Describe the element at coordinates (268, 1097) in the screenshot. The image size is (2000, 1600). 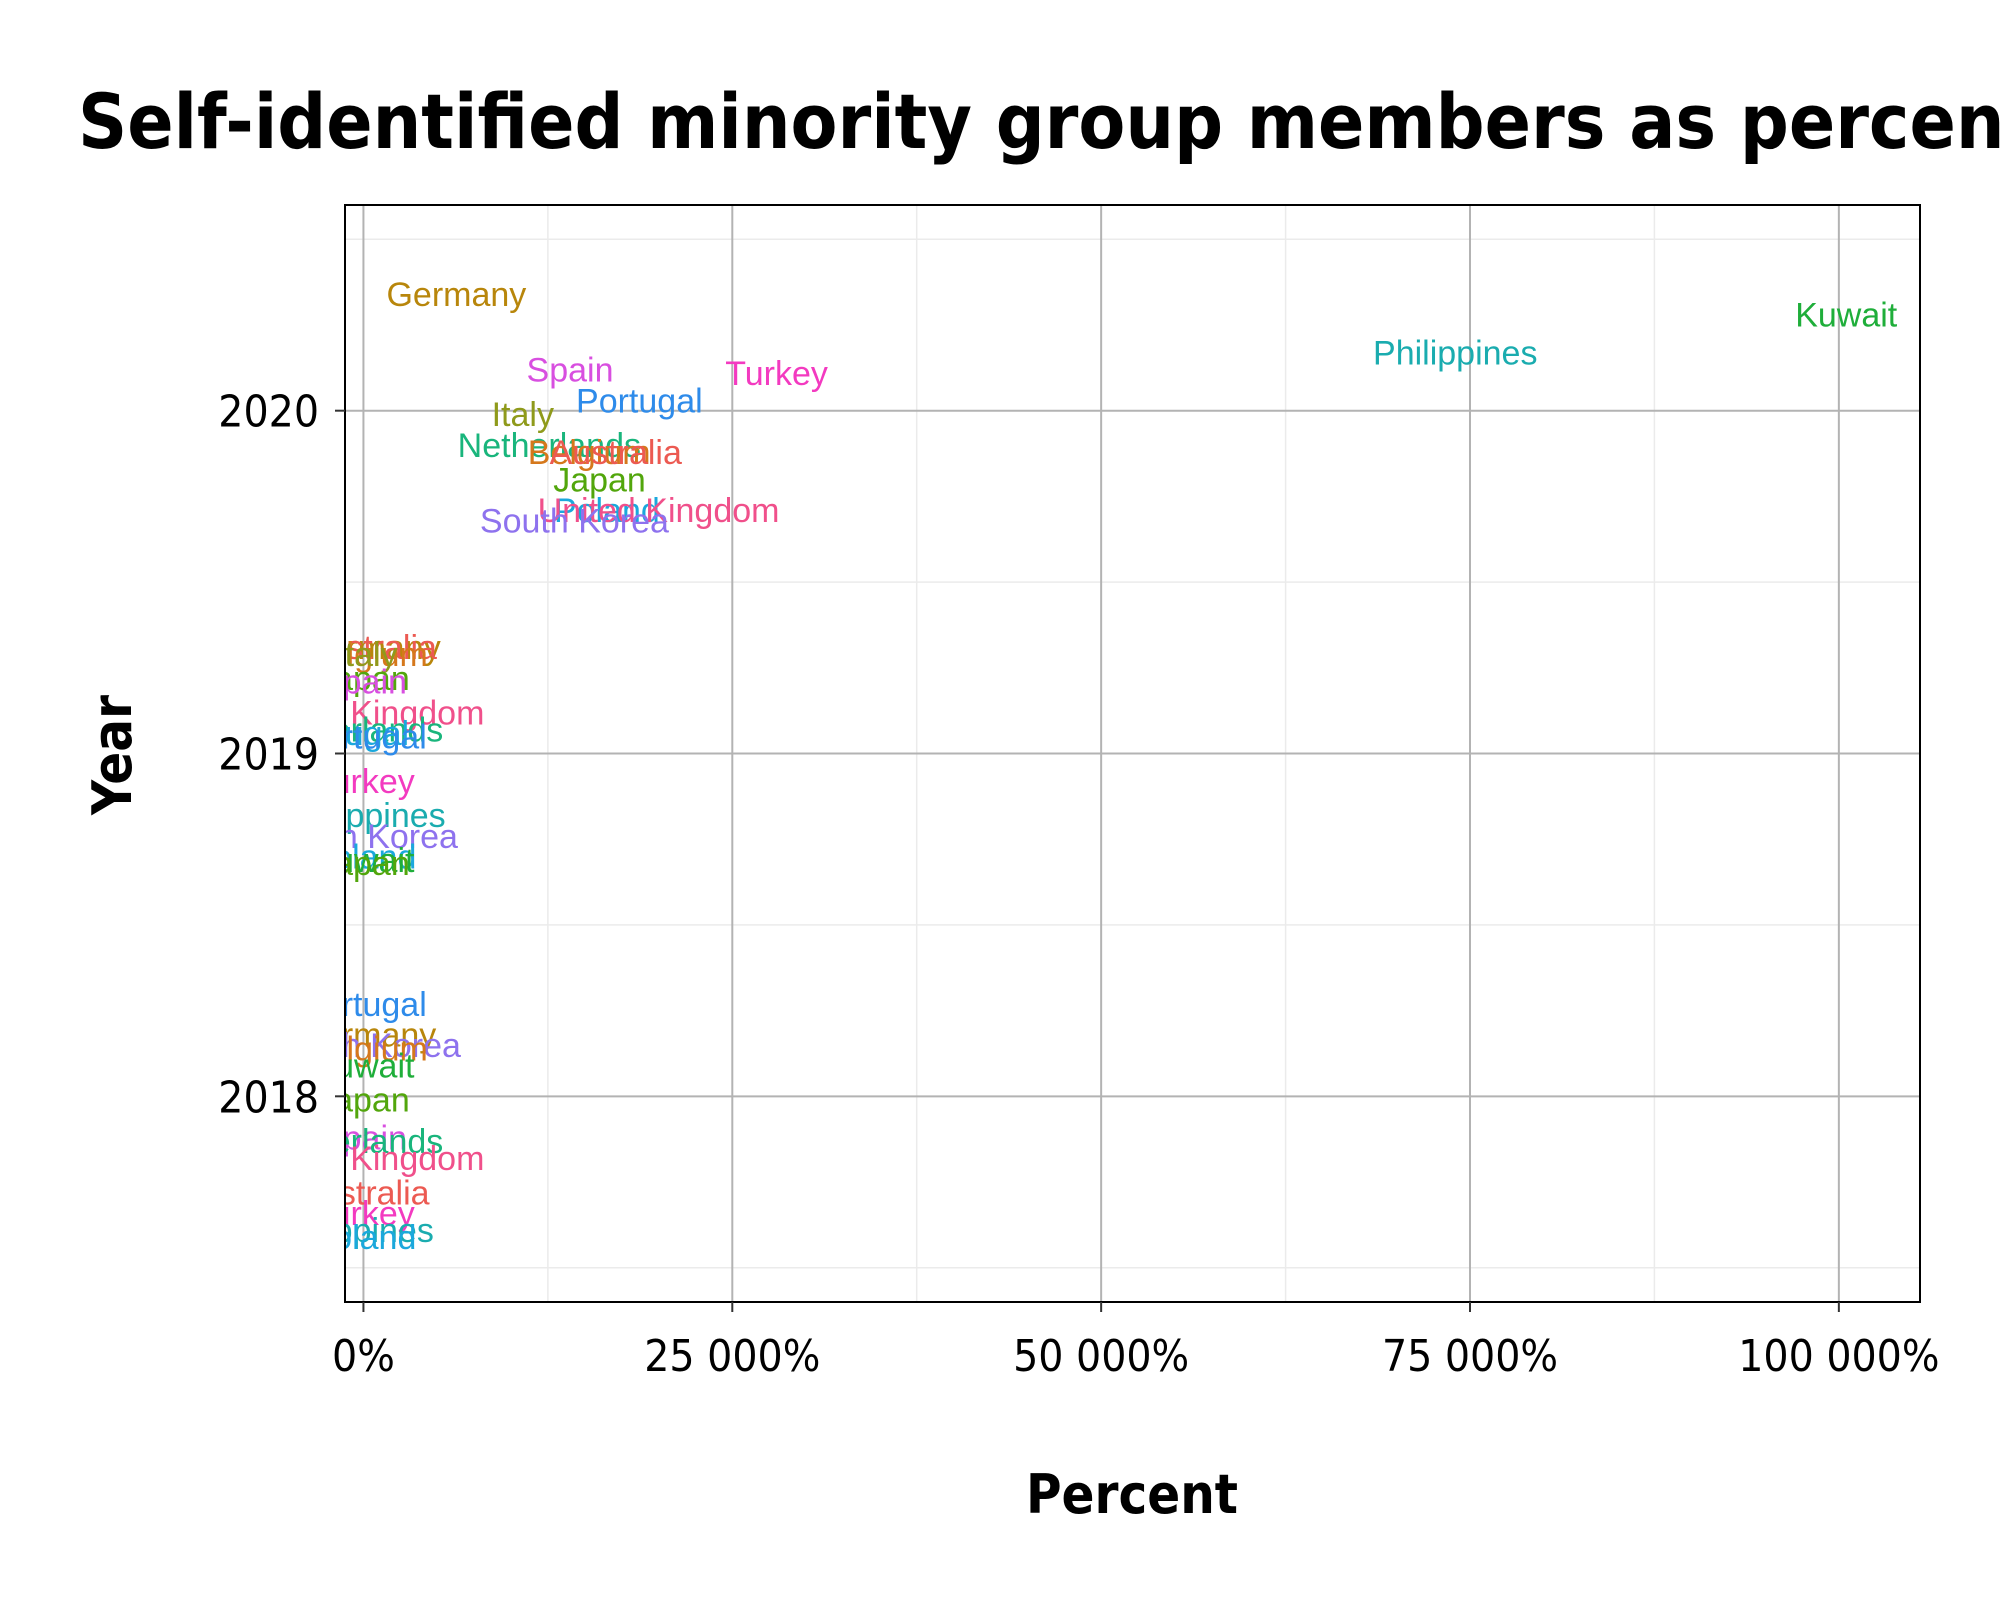
I see `y-tick-label: 2018` at that location.